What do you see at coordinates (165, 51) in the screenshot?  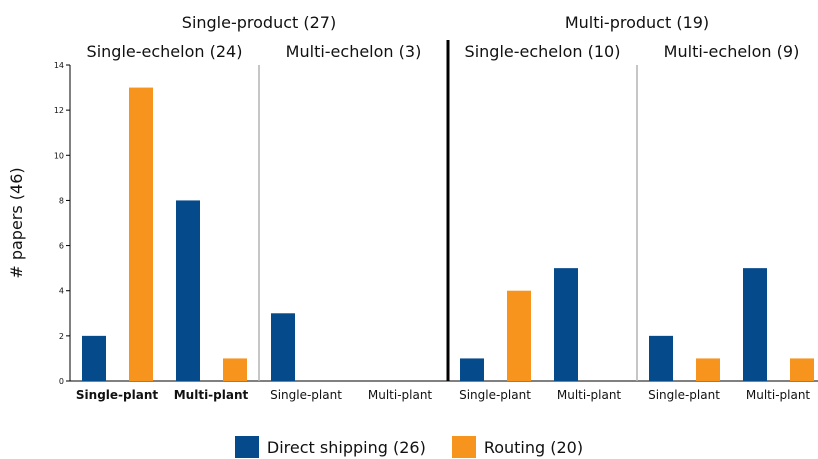 I see `sub-group-title: Single-echelon (24)` at bounding box center [165, 51].